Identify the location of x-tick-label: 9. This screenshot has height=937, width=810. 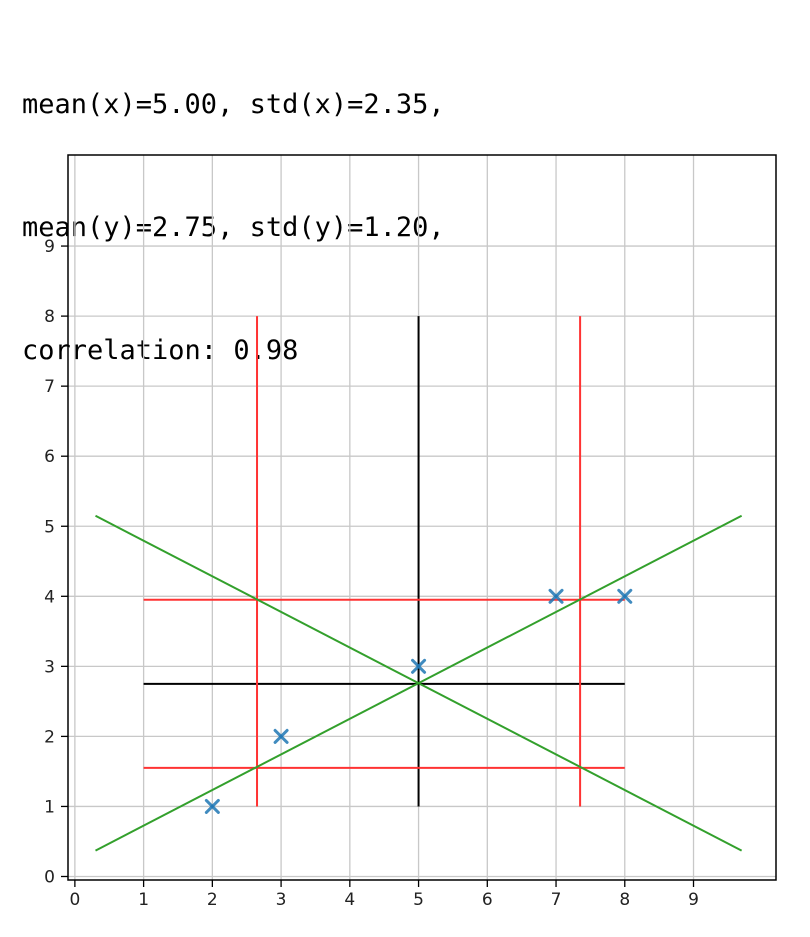
(693, 900).